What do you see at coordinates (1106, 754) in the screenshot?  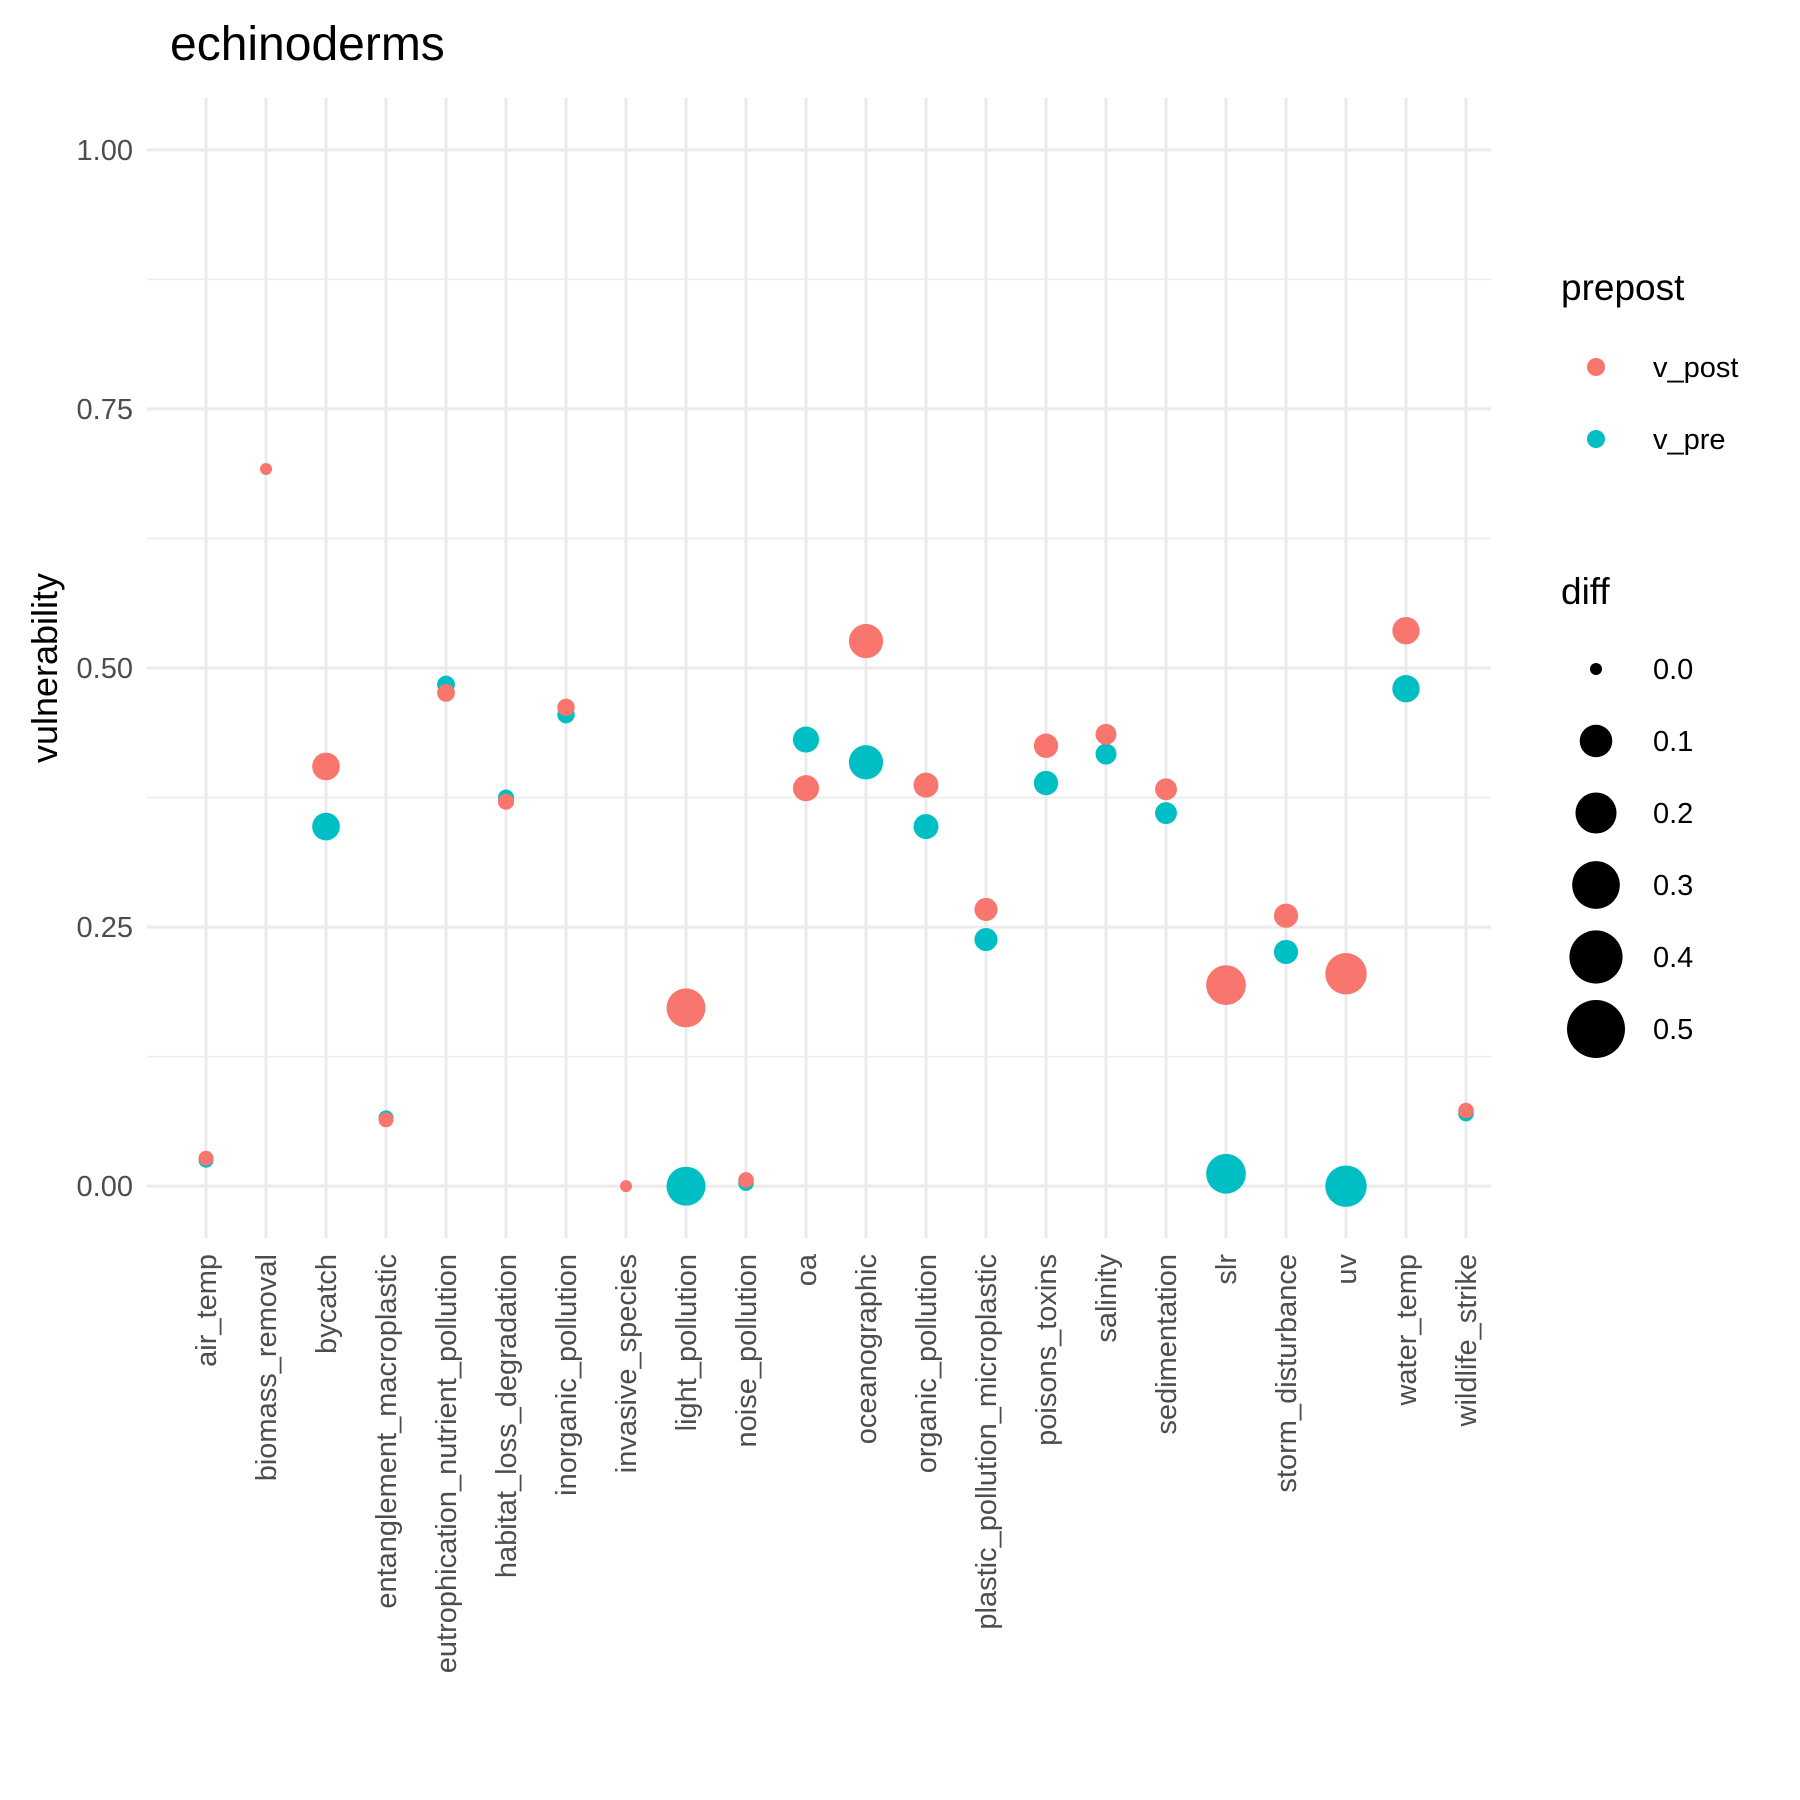 I see `point-v_pre-salinity` at bounding box center [1106, 754].